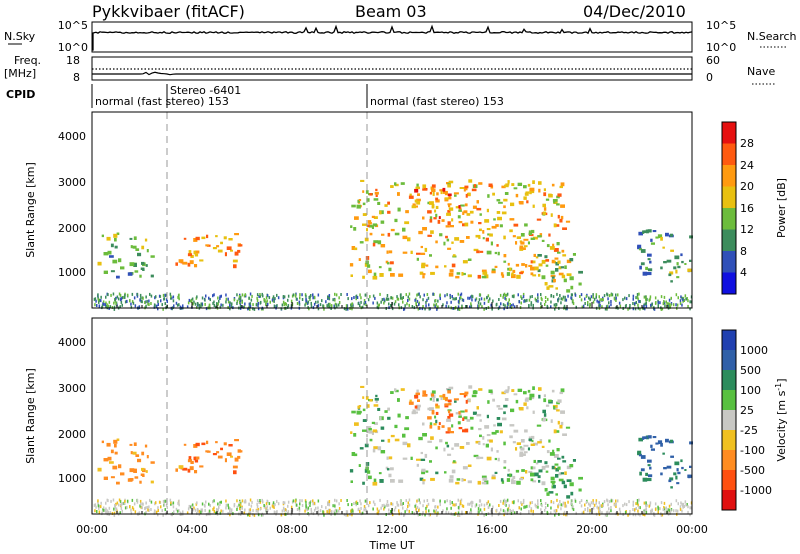 This screenshot has height=554, width=800. I want to click on velocity-y-ticks: 4000 3000 2000 1000, so click(72, 410).